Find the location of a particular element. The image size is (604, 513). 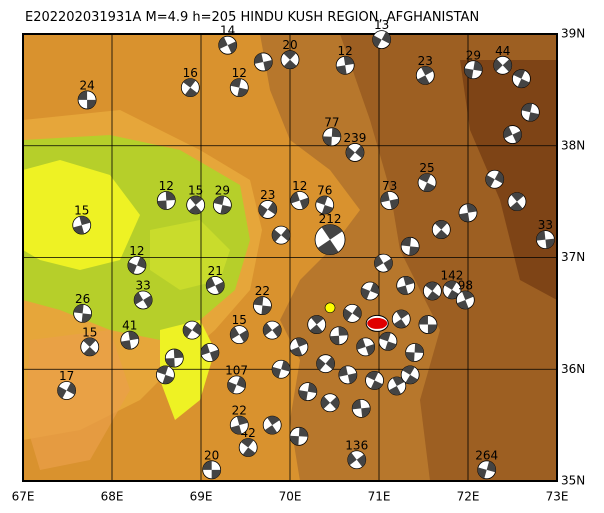

y-tick-label: 35N is located at coordinates (573, 481).